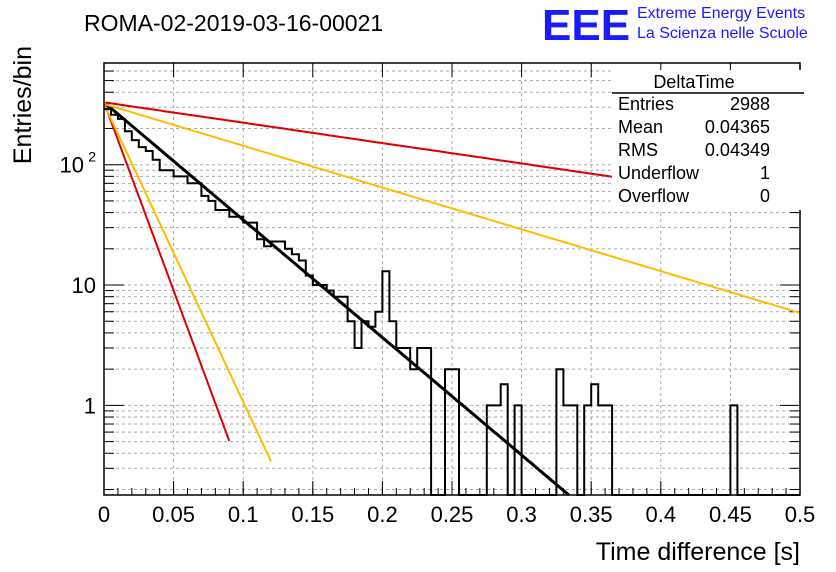  What do you see at coordinates (654, 196) in the screenshot?
I see `stats-row-label: Overflow` at bounding box center [654, 196].